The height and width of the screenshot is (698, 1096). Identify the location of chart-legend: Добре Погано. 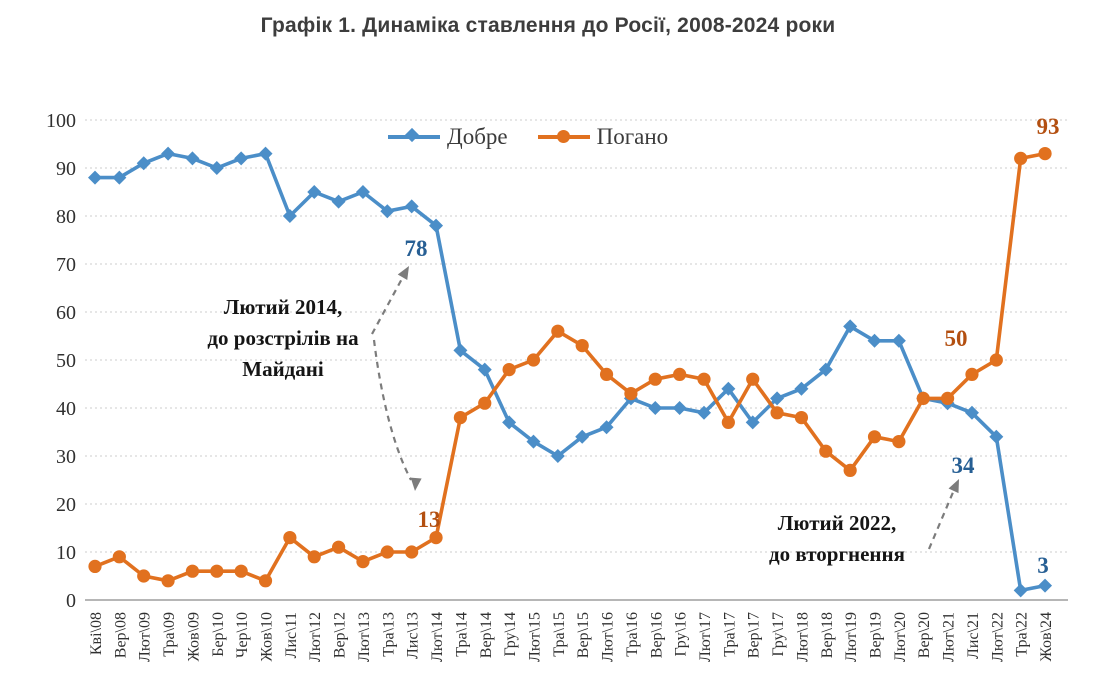
(528, 137).